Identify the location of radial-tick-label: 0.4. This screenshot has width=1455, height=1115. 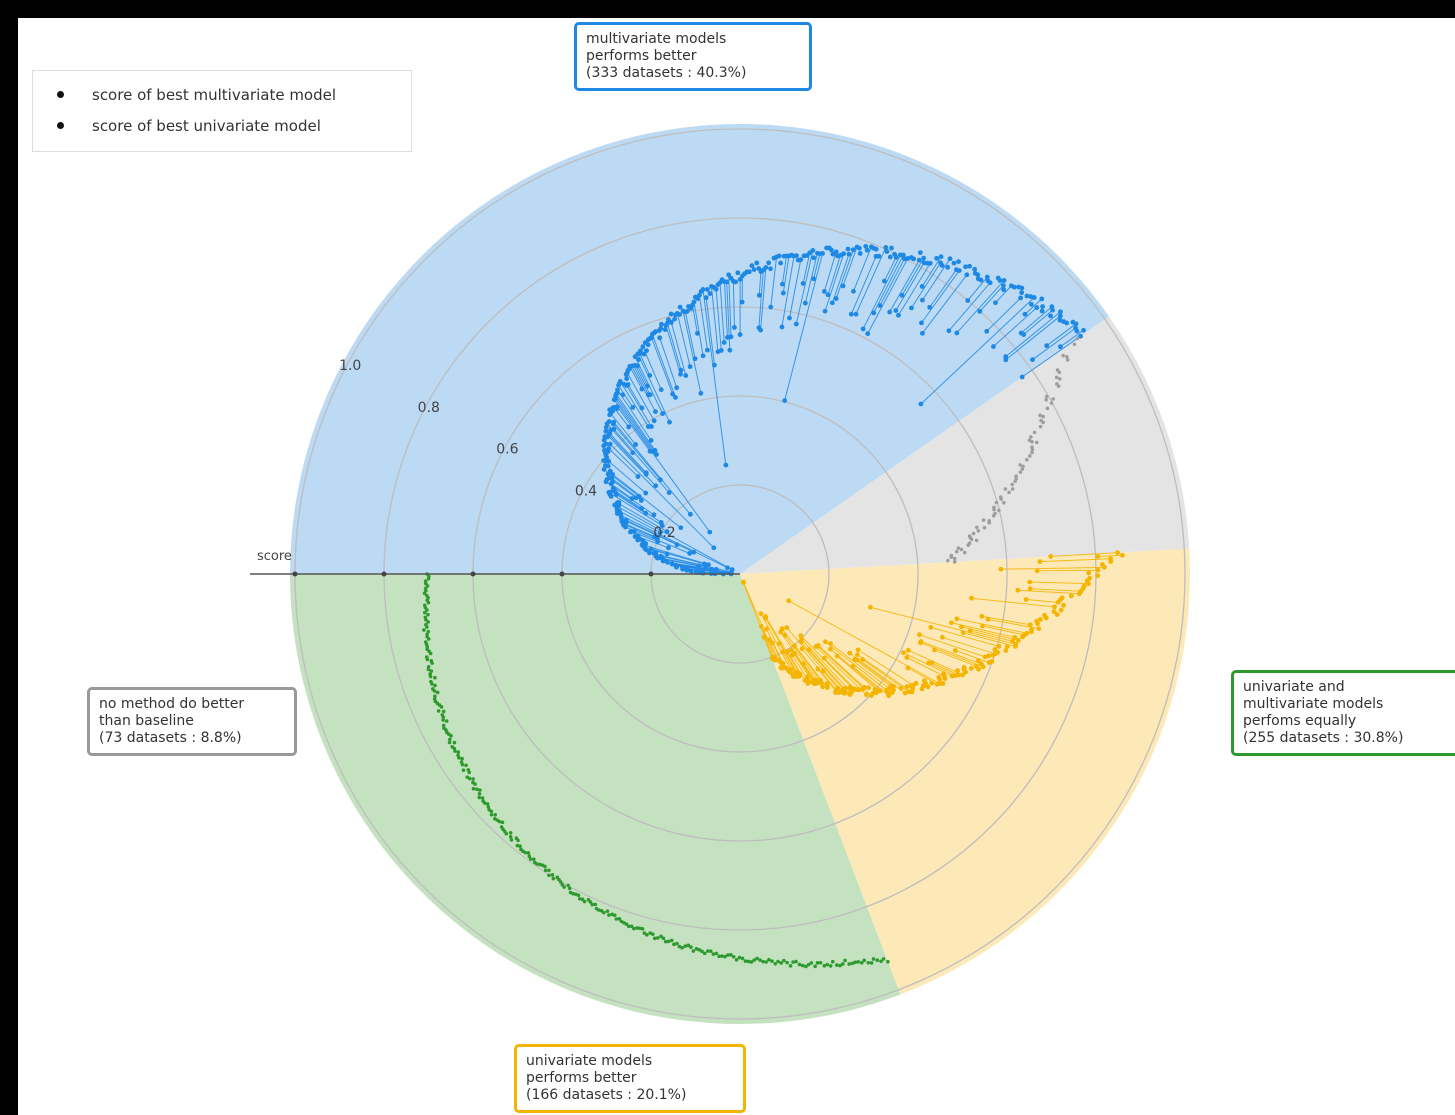
(586, 491).